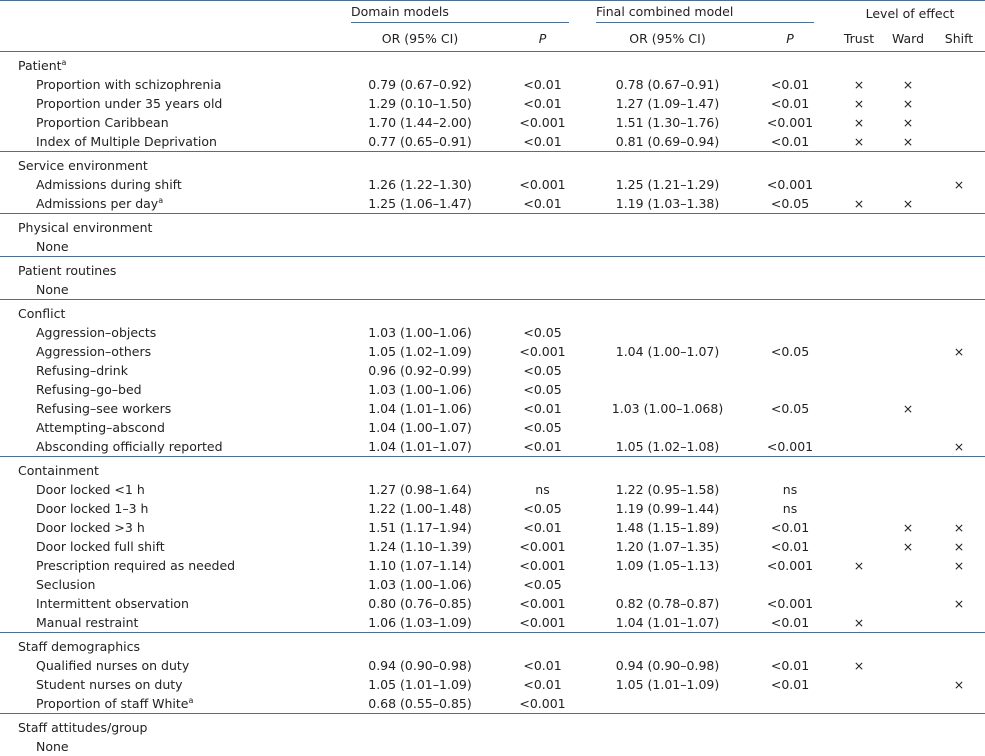 The image size is (985, 756). What do you see at coordinates (667, 446) in the screenshot?
I see `value-cell: 1.05 (1.02–1.08)` at bounding box center [667, 446].